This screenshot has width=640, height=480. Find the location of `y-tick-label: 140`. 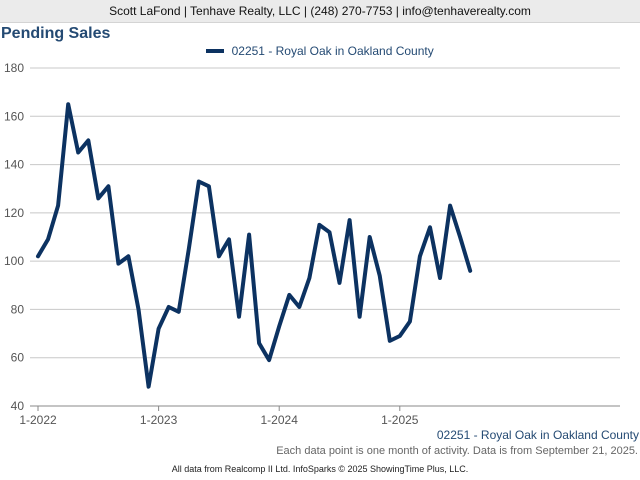

y-tick-label: 140 is located at coordinates (14, 165).